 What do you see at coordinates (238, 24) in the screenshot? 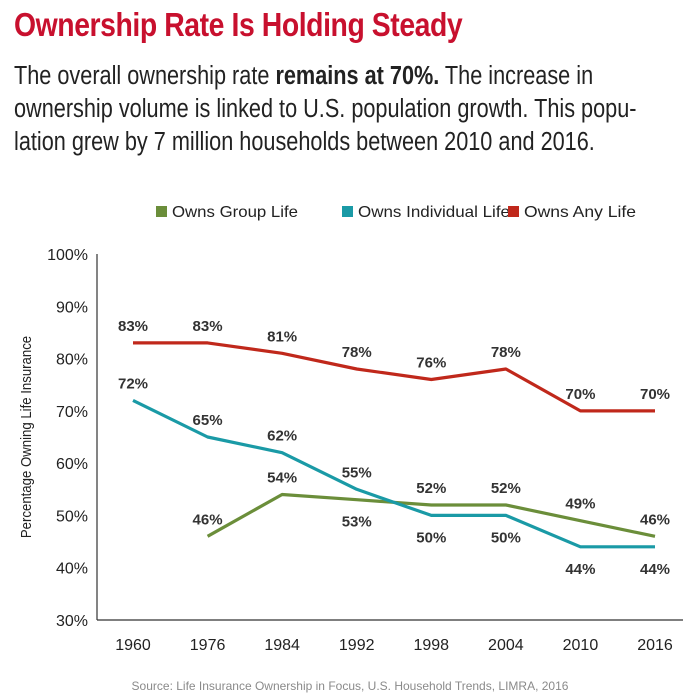
I see `chart-title: Ownership Rate Is Holding Steady` at bounding box center [238, 24].